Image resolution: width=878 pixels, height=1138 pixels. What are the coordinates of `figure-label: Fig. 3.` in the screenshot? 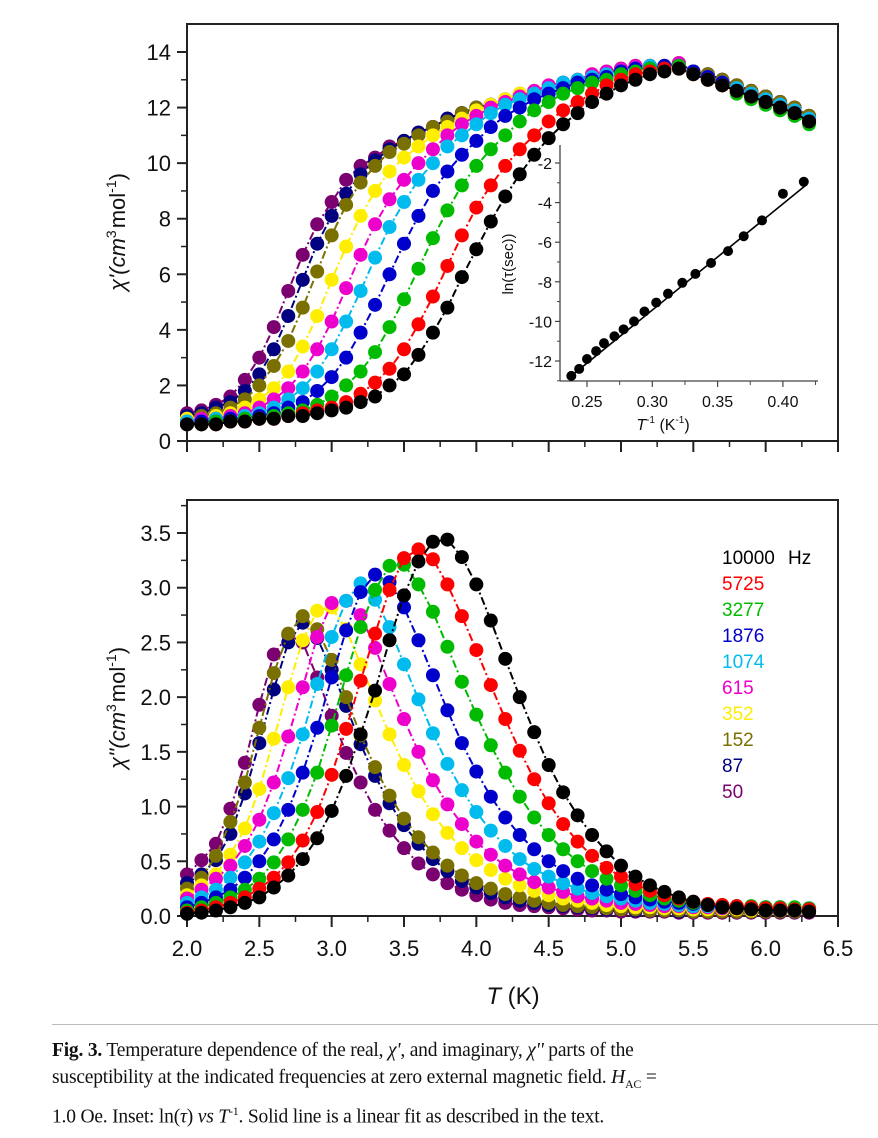 It's located at (77, 1050).